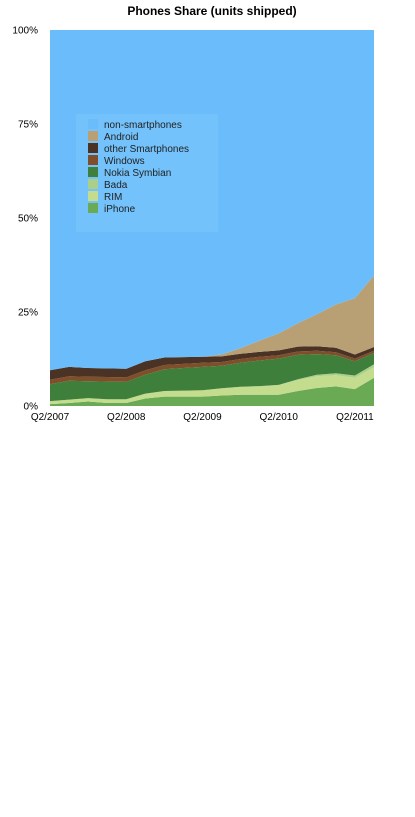  I want to click on legend-label: Nokia Symbian, so click(137, 173).